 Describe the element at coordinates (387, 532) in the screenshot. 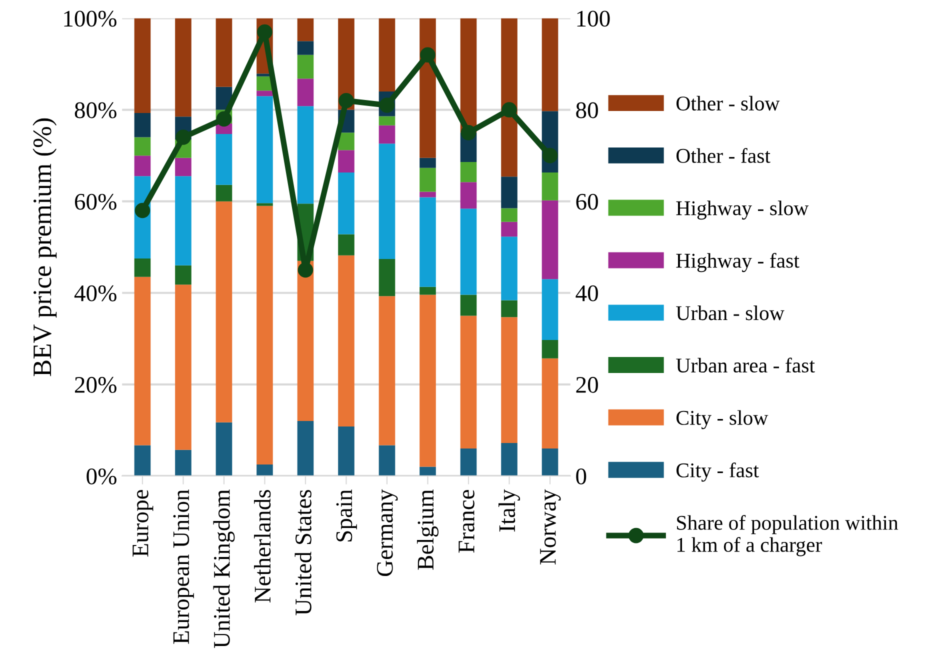

I see `x-tick-label: Germany` at that location.